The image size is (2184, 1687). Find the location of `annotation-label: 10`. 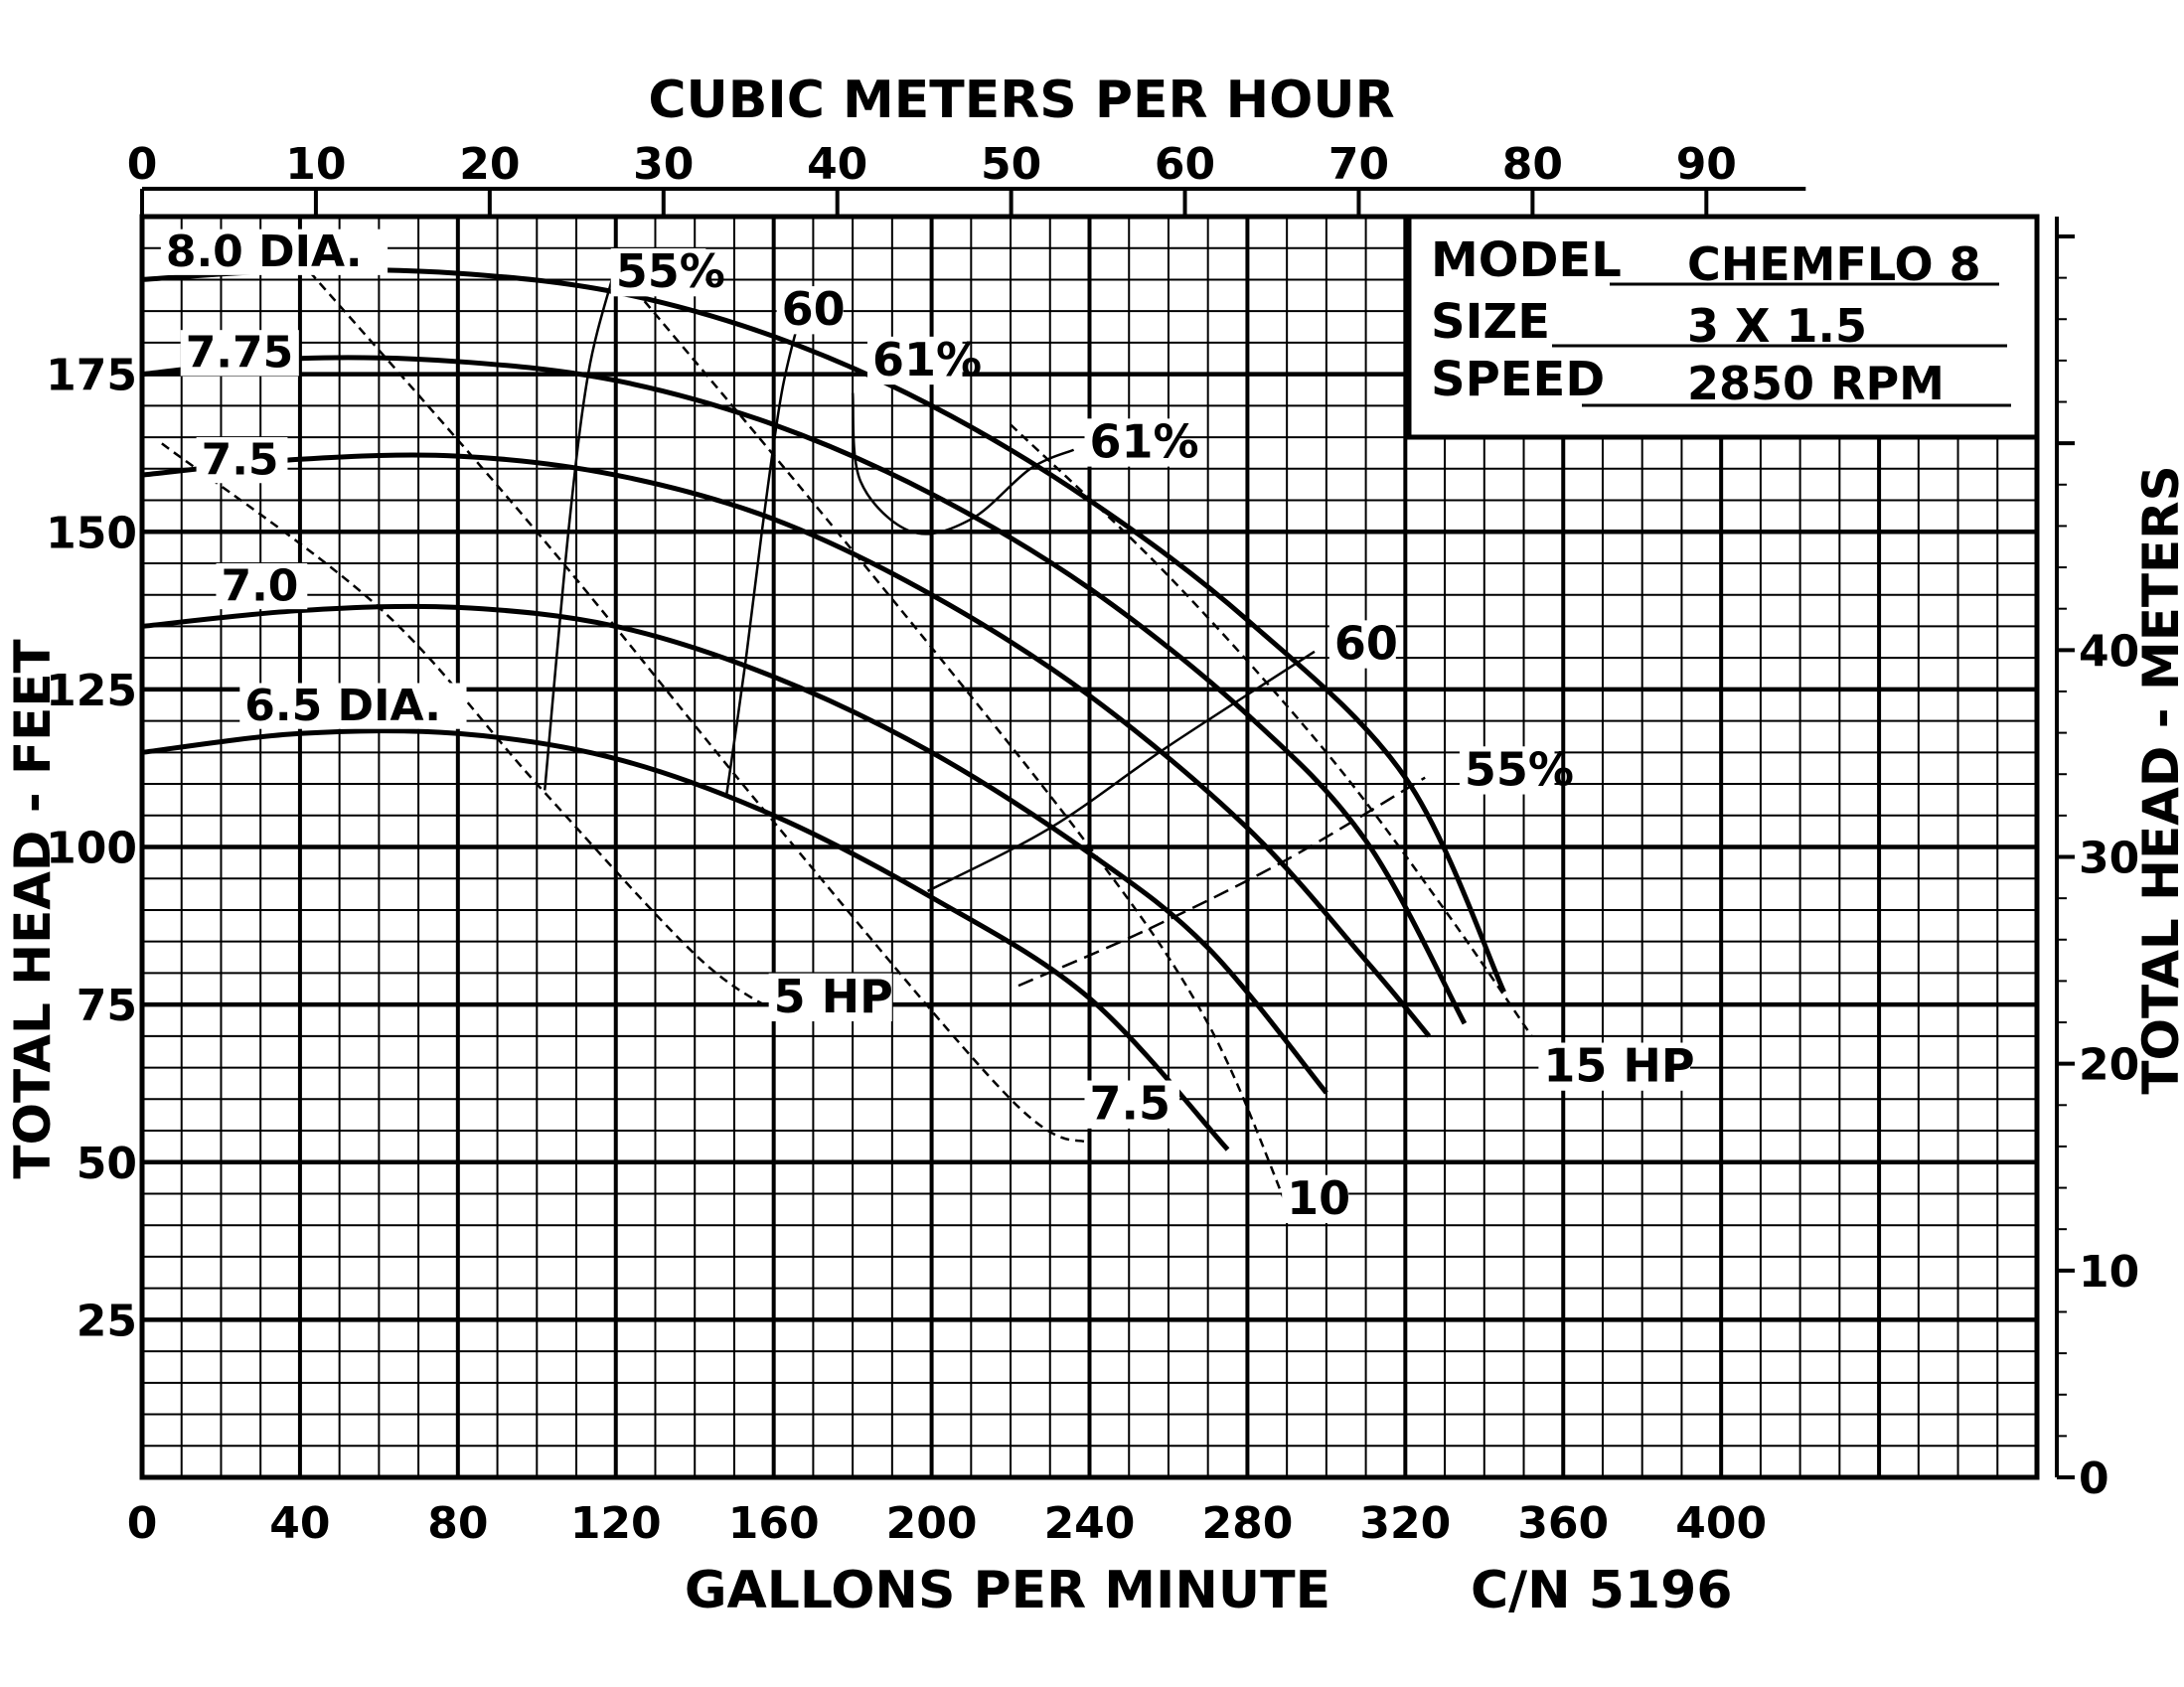

annotation-label: 10 is located at coordinates (1316, 1198).